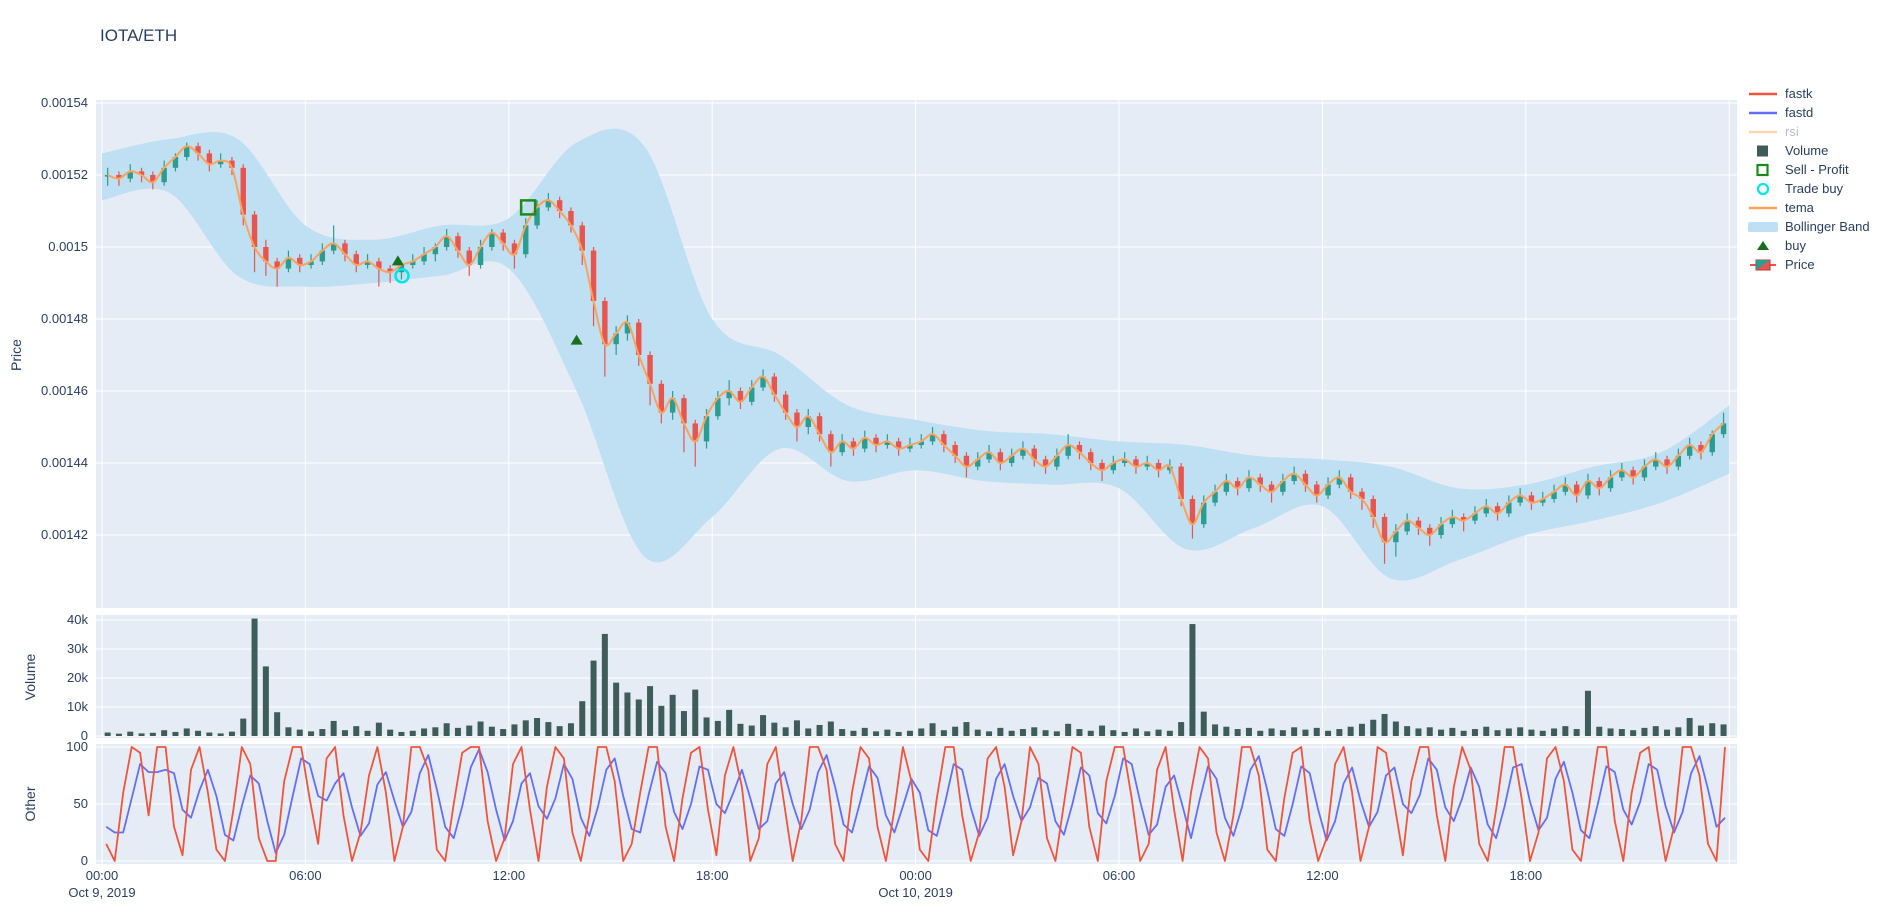  Describe the element at coordinates (1799, 112) in the screenshot. I see `legend-item-label: fastd` at that location.